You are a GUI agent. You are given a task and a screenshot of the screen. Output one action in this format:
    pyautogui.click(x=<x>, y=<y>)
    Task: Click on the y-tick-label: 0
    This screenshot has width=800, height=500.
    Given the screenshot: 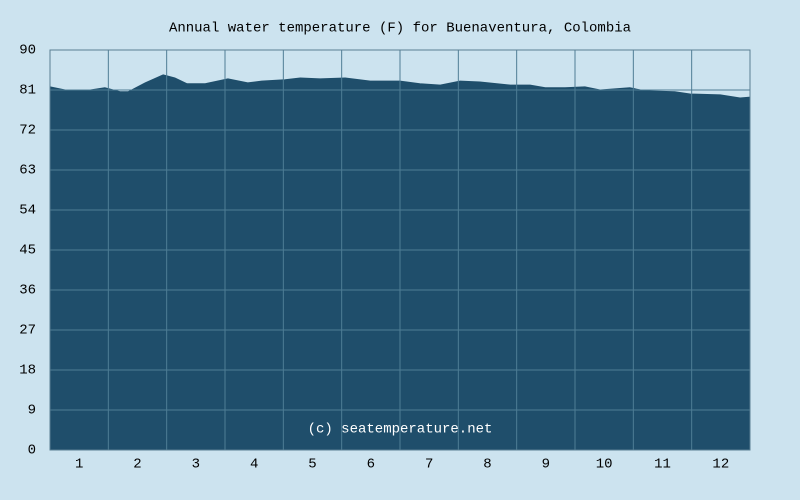 What is the action you would take?
    pyautogui.click(x=32, y=451)
    